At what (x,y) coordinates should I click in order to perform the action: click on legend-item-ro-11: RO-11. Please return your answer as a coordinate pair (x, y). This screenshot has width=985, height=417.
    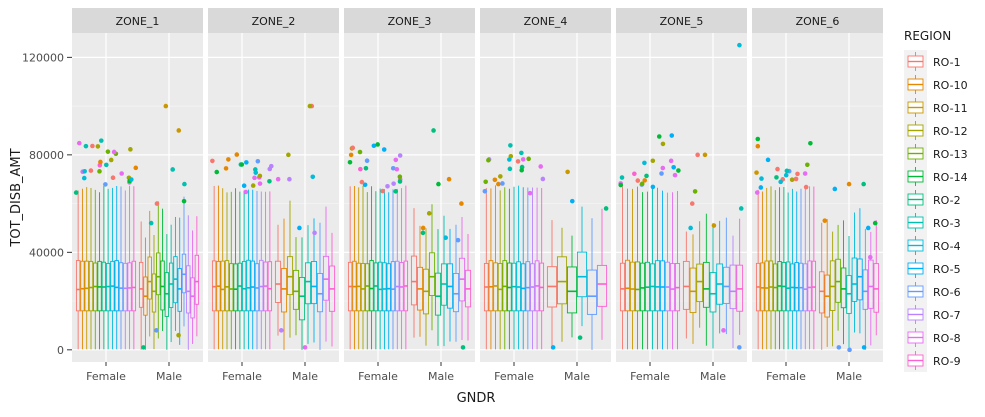
    Looking at the image, I should click on (936, 107).